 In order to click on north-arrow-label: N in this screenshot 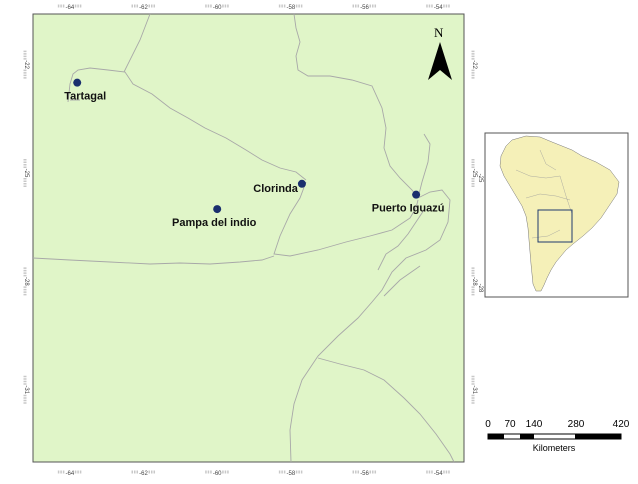, I will do `click(439, 32)`.